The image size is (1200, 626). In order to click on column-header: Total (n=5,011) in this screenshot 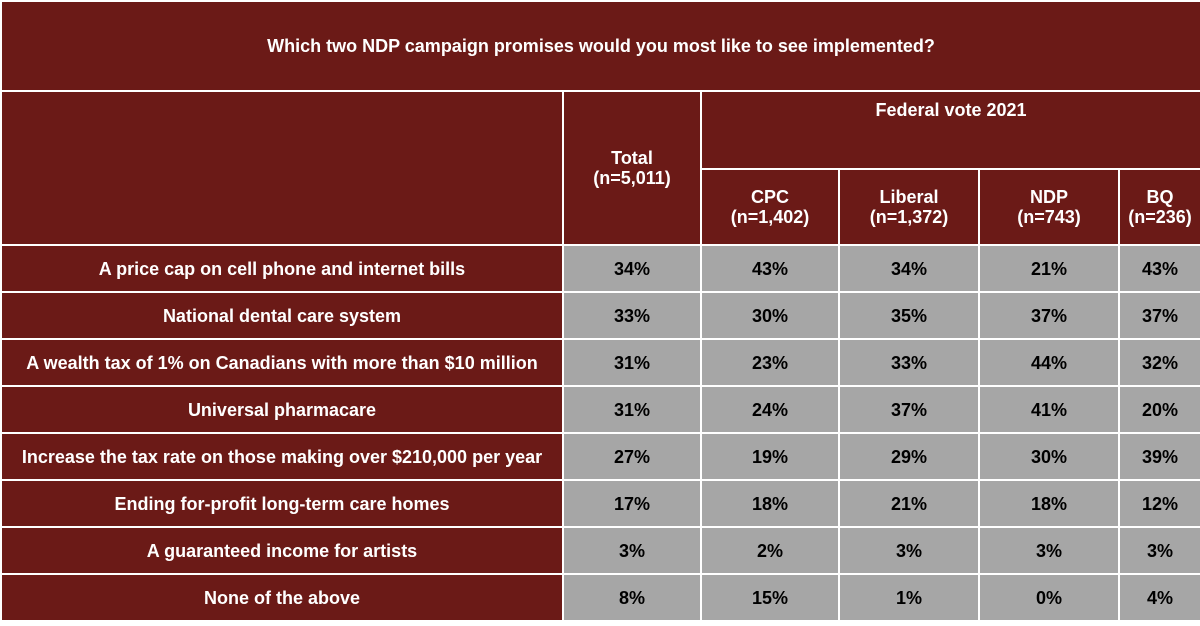, I will do `click(632, 168)`.